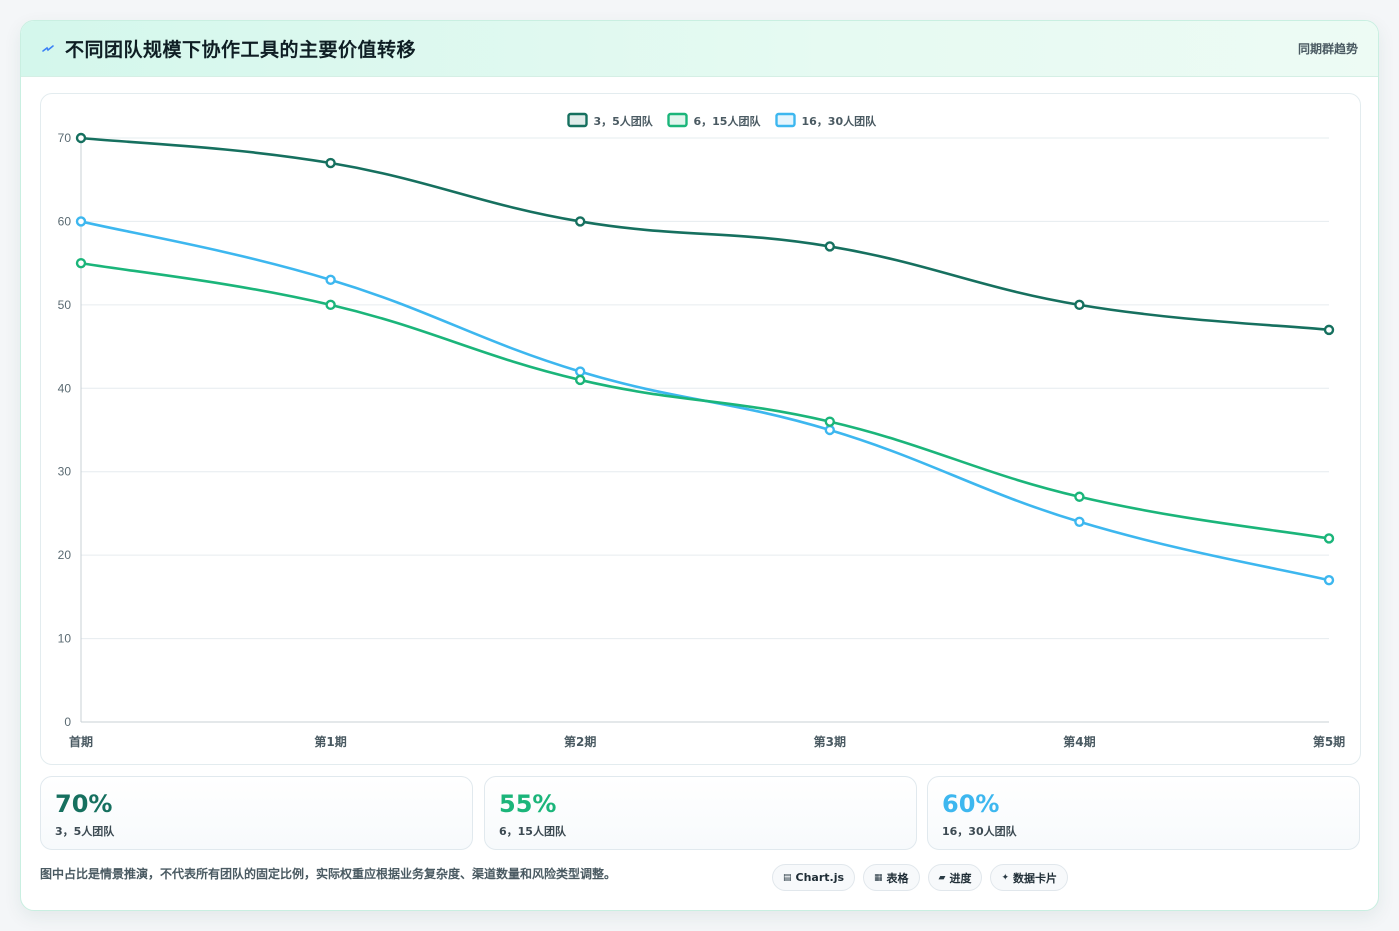 Image resolution: width=1399 pixels, height=931 pixels. What do you see at coordinates (624, 121) in the screenshot?
I see `legend-label: 3，5人团队` at bounding box center [624, 121].